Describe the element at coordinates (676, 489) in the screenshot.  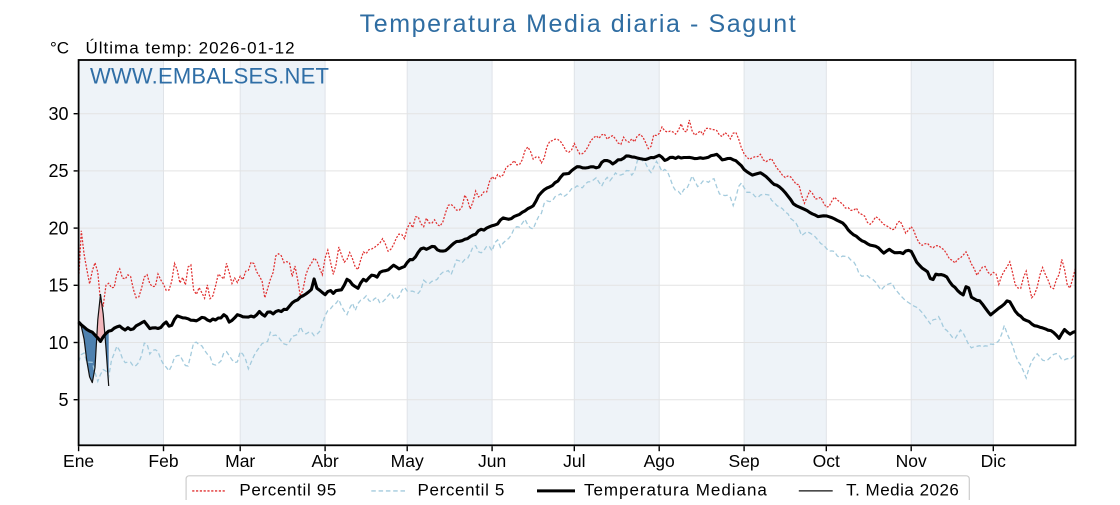
I see `svg-text: Temperatura Mediana` at that location.